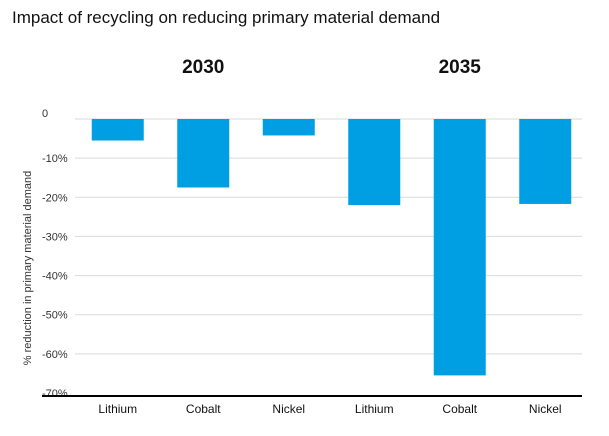  Describe the element at coordinates (55, 198) in the screenshot. I see `y-tick-label: -20%` at that location.